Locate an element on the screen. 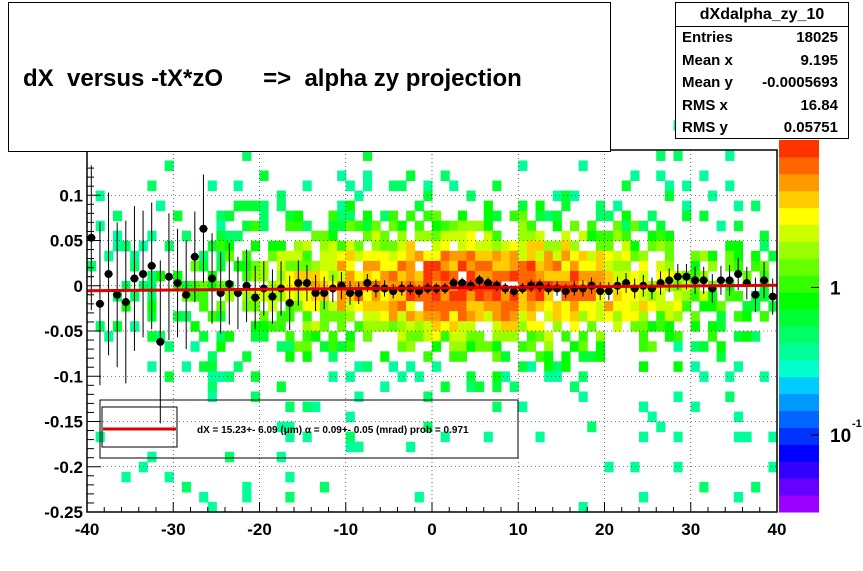 The height and width of the screenshot is (571, 863). y-tick-label: -0.05 is located at coordinates (63, 331).